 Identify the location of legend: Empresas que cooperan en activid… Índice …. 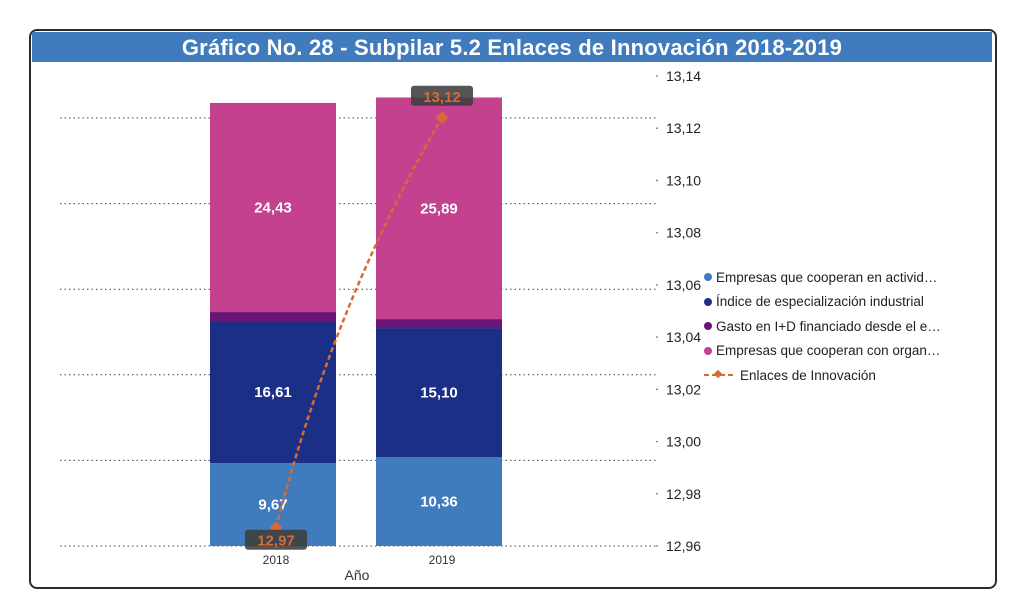
(822, 326).